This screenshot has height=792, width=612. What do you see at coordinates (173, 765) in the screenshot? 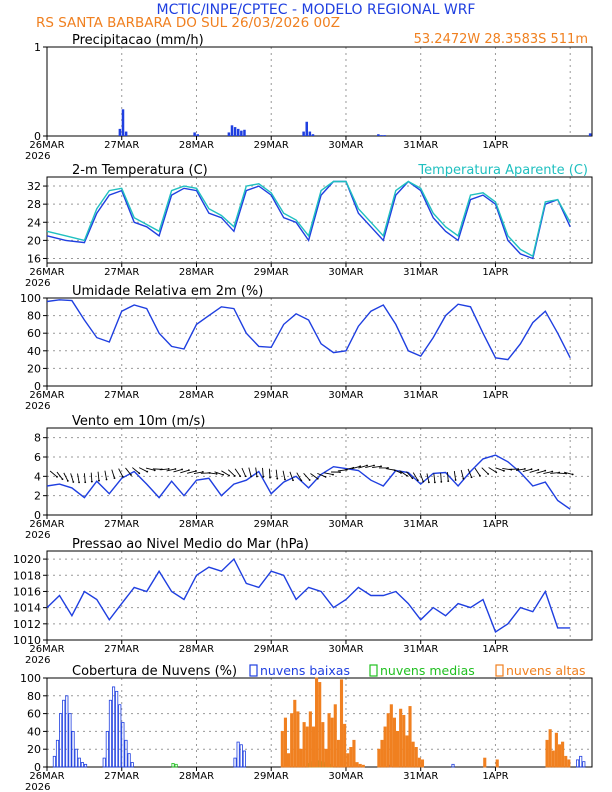
I see `cloud-bar-nuvens-medias` at bounding box center [173, 765].